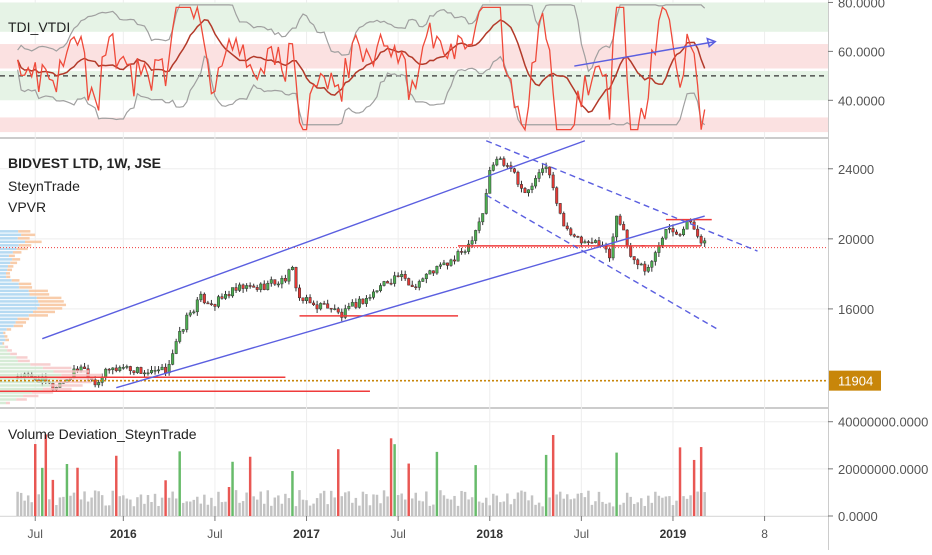 This screenshot has width=932, height=555. I want to click on tdi-upper-band-line, so click(361, 38).